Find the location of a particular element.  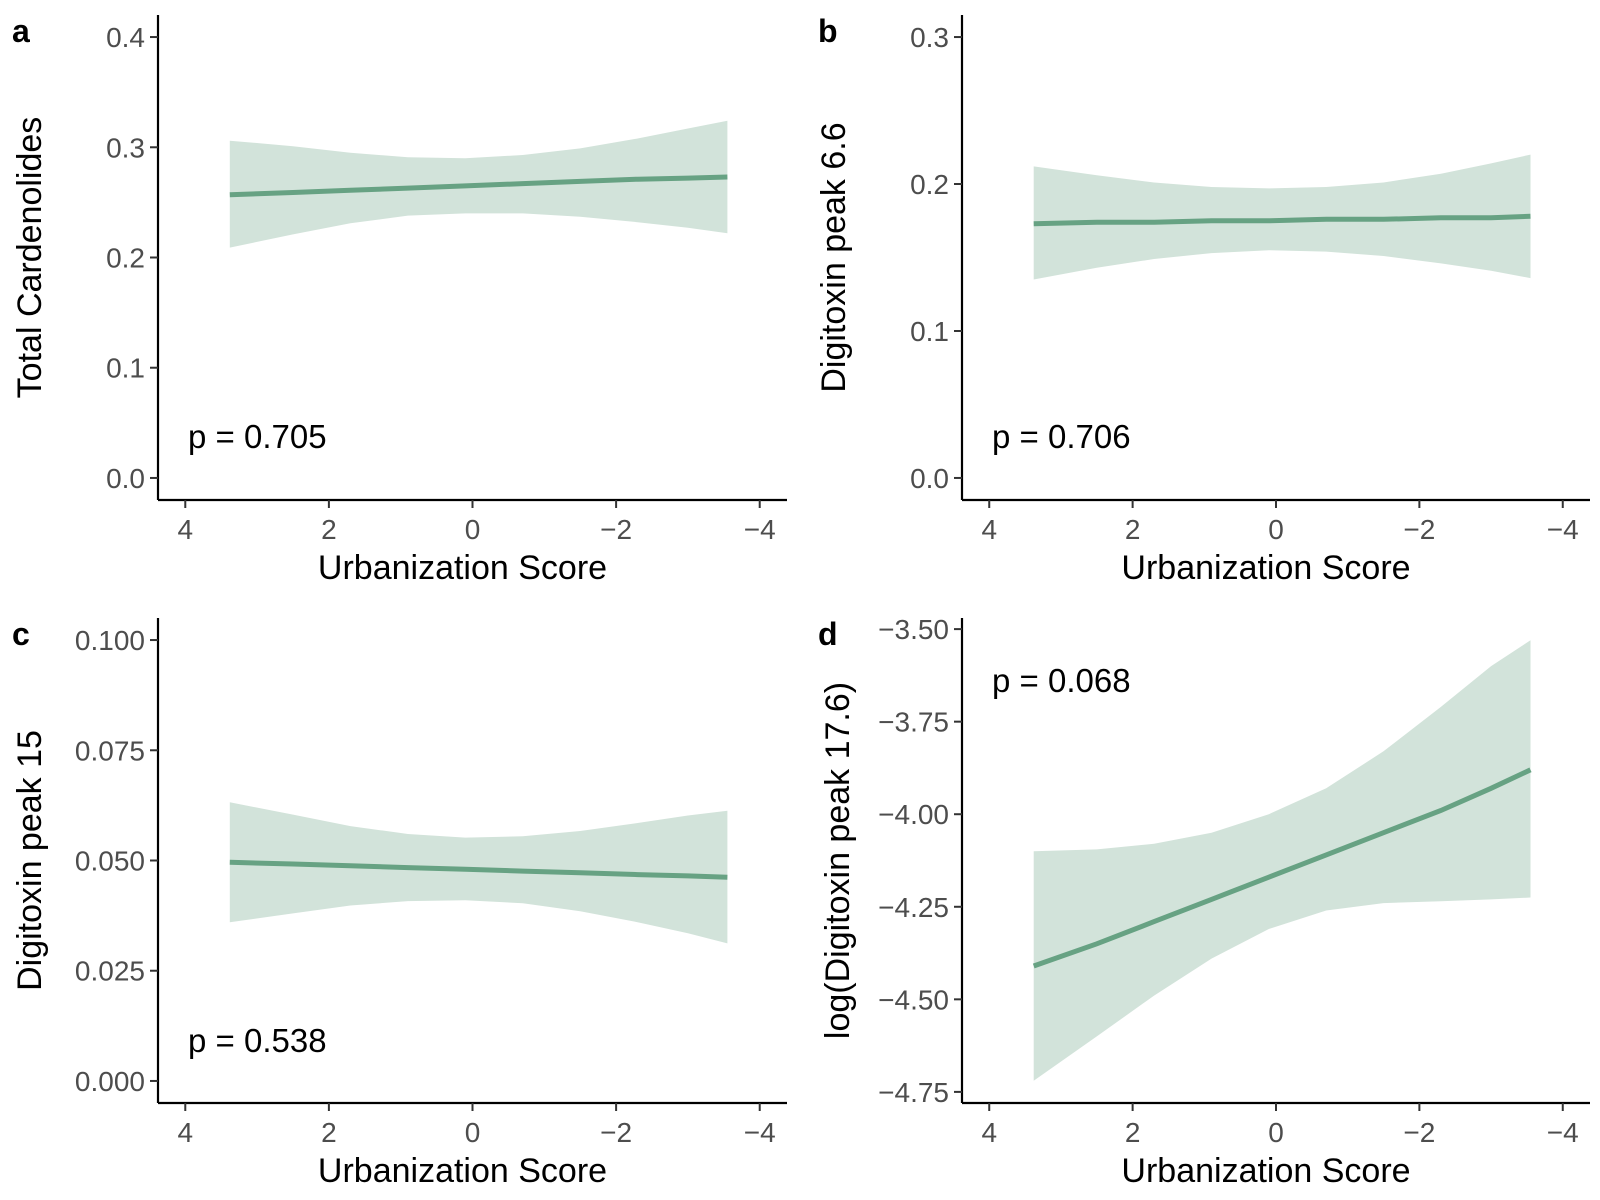

y-tick-label: 0.025 is located at coordinates (110, 971).